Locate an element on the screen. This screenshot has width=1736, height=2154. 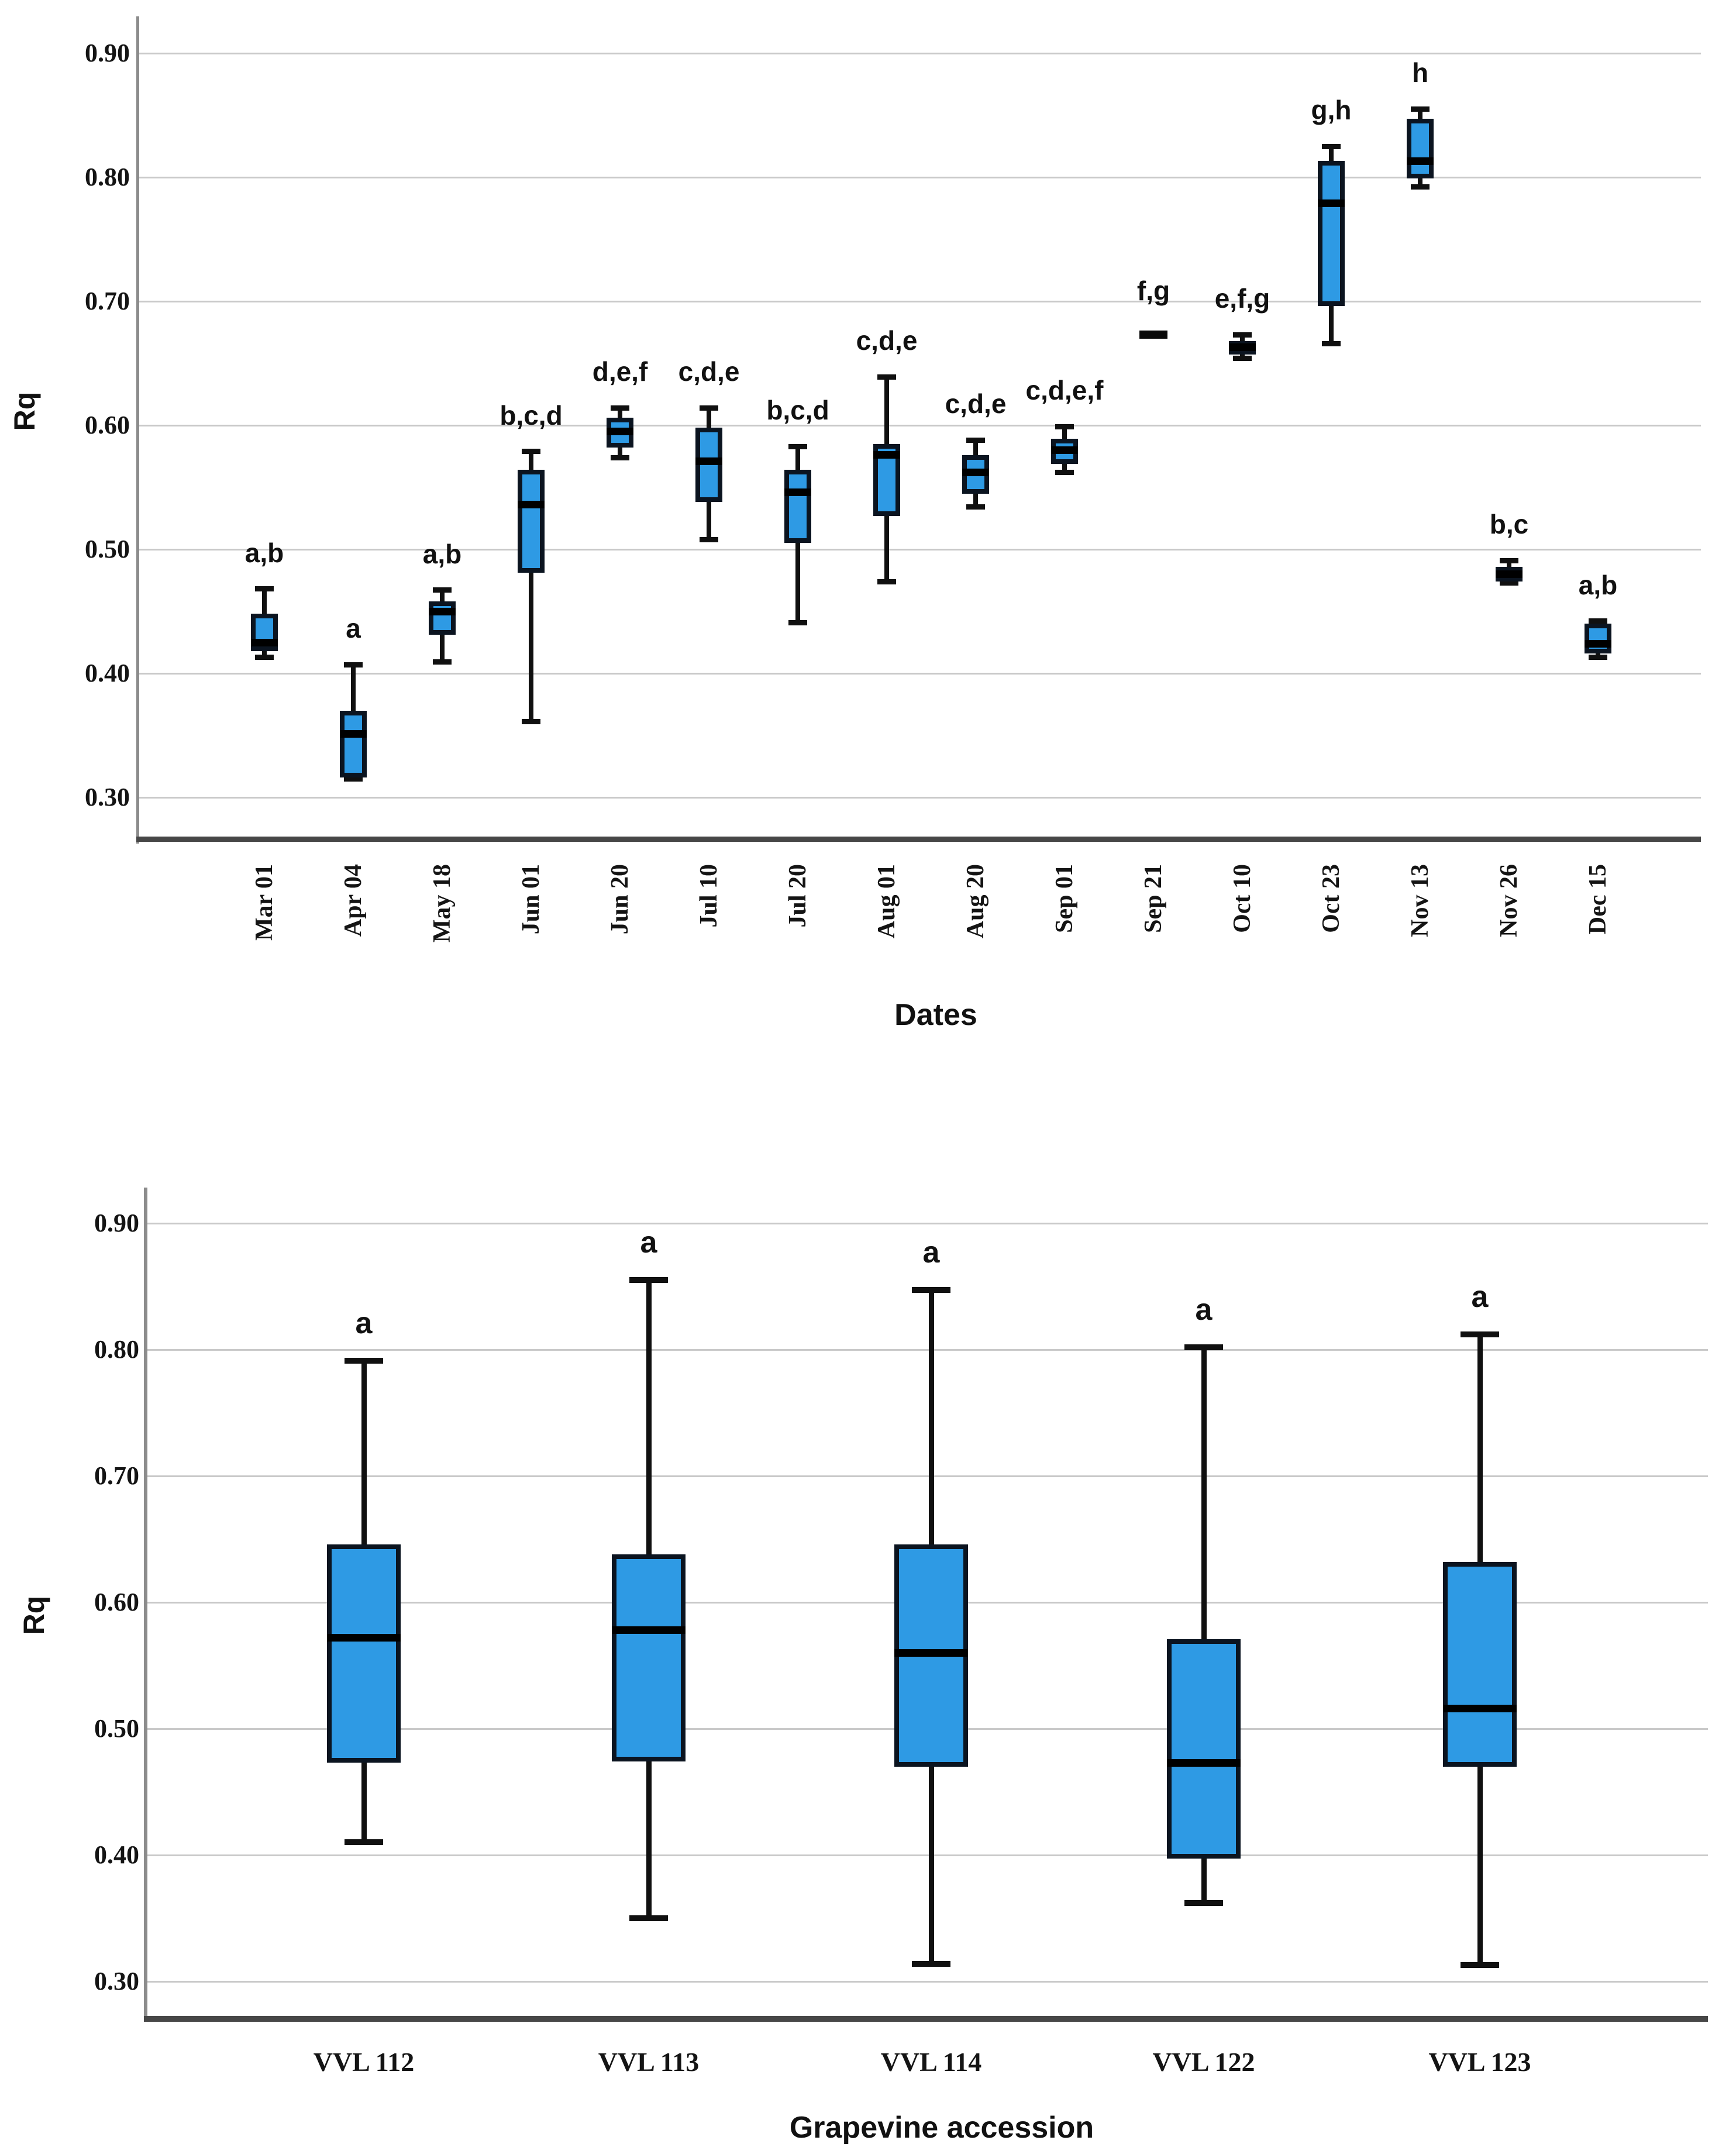
boxplot-box-Apr 04 is located at coordinates (353, 744).